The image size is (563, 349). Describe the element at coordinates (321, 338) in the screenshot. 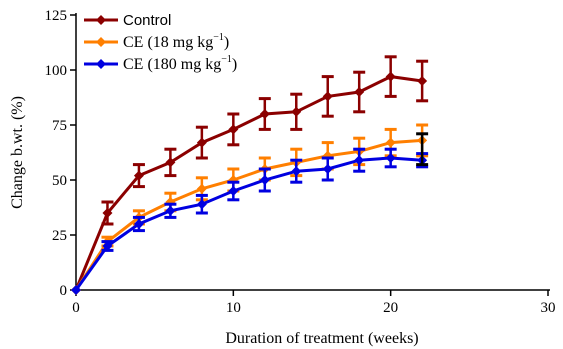

I see `x-axis-label: Duration of treatment (weeks)` at that location.